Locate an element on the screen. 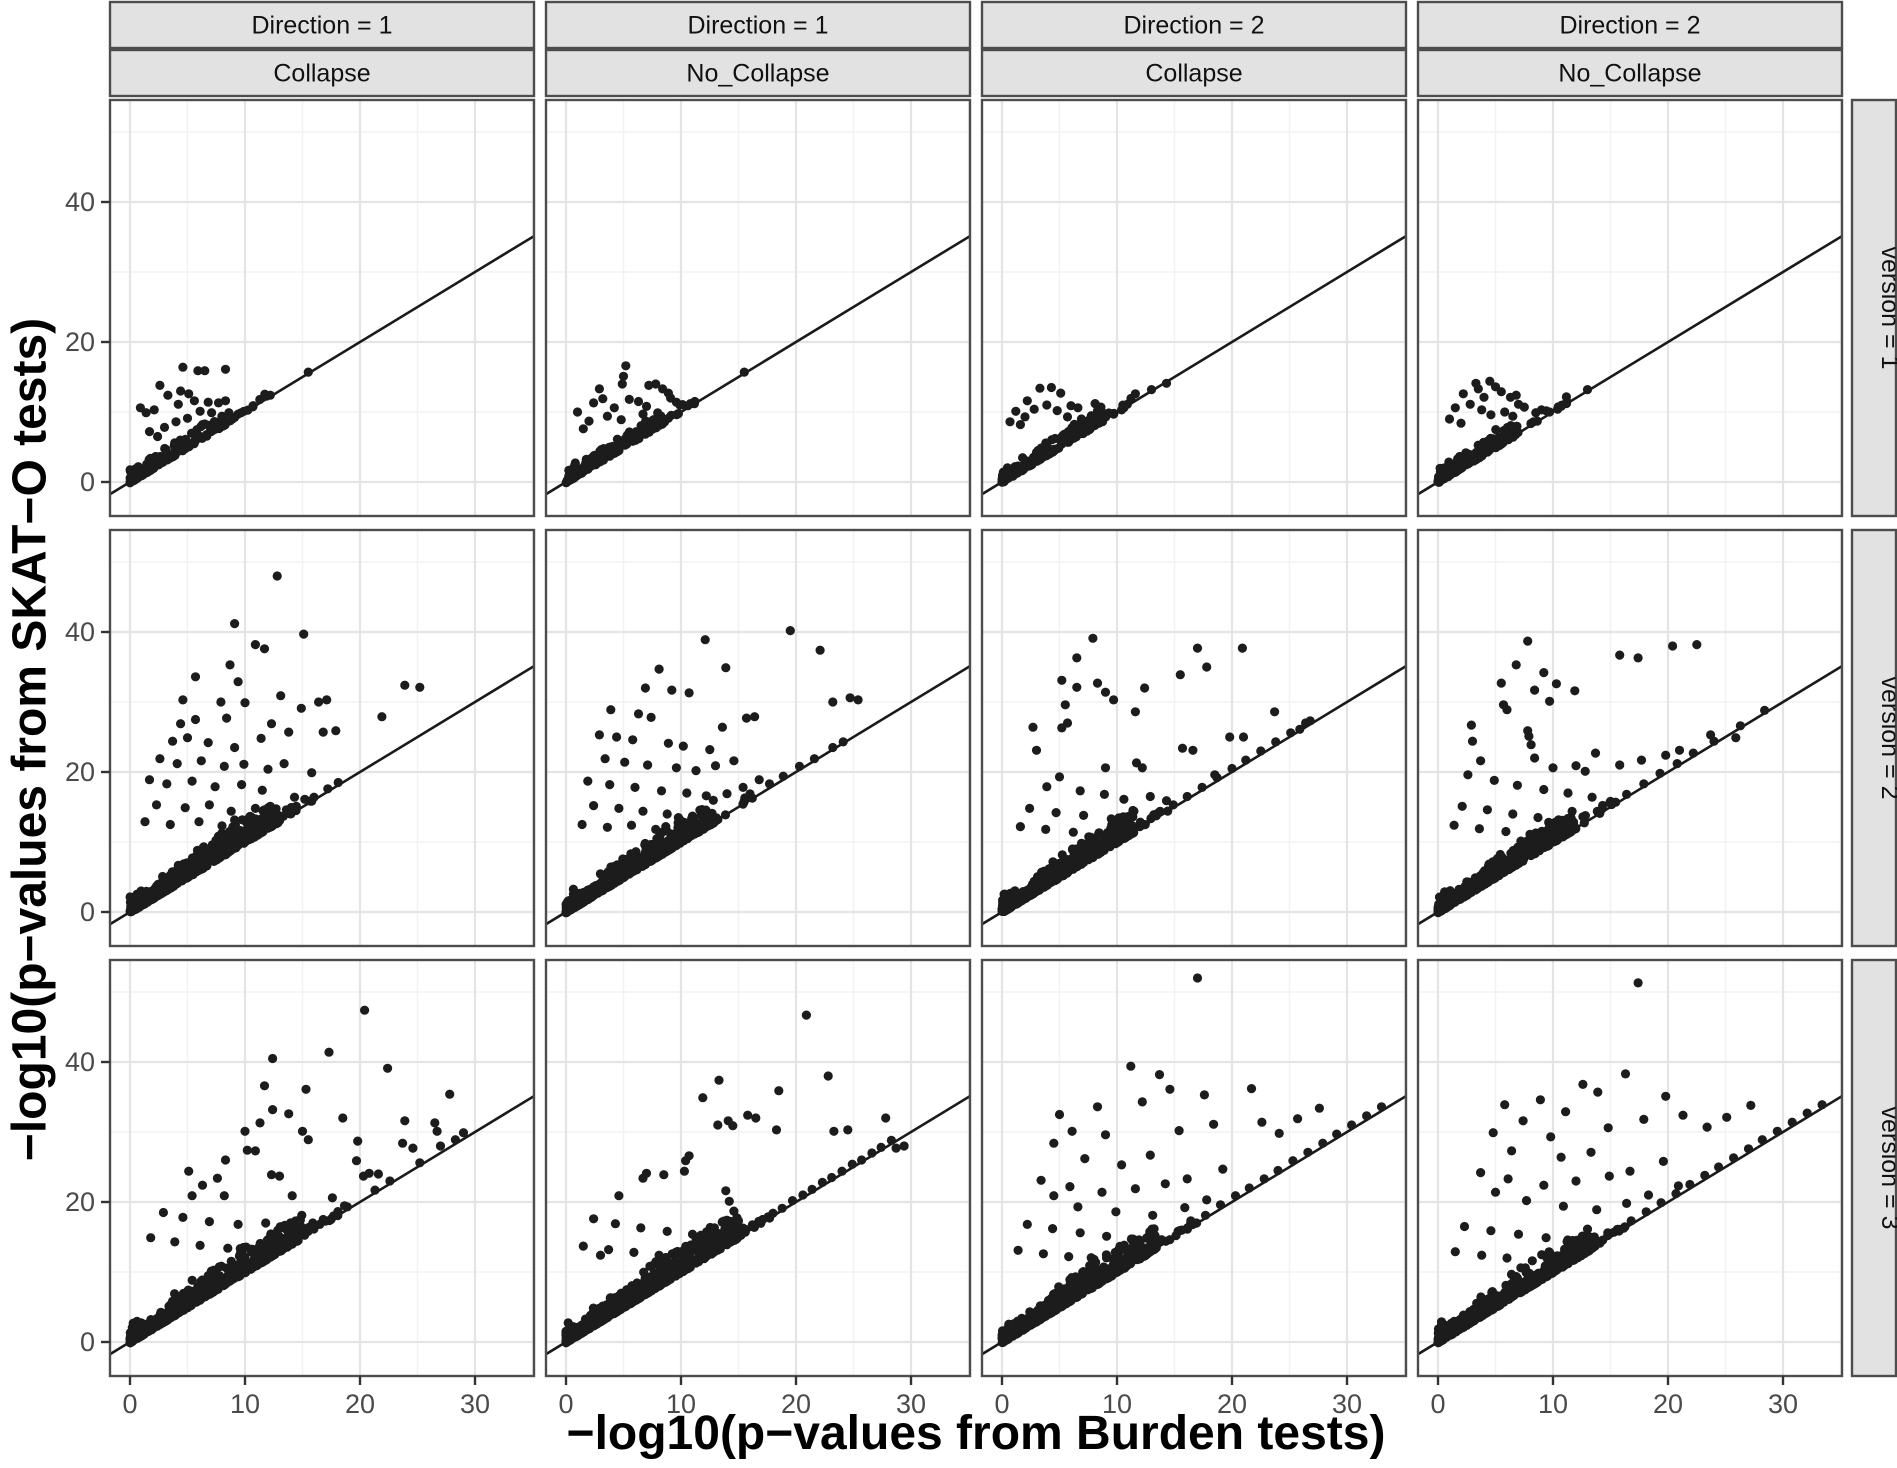 The height and width of the screenshot is (1468, 1897). panel-r2-c1 is located at coordinates (322, 738).